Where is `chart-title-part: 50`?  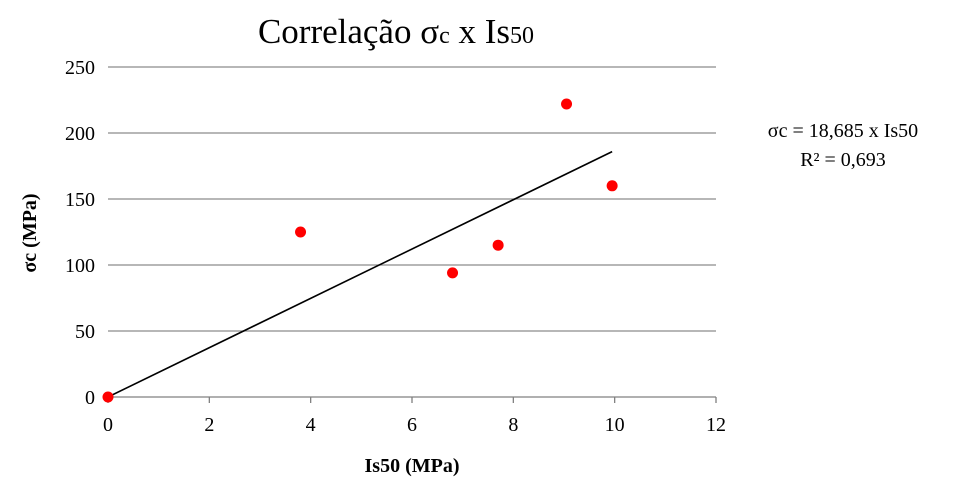 chart-title-part: 50 is located at coordinates (522, 36).